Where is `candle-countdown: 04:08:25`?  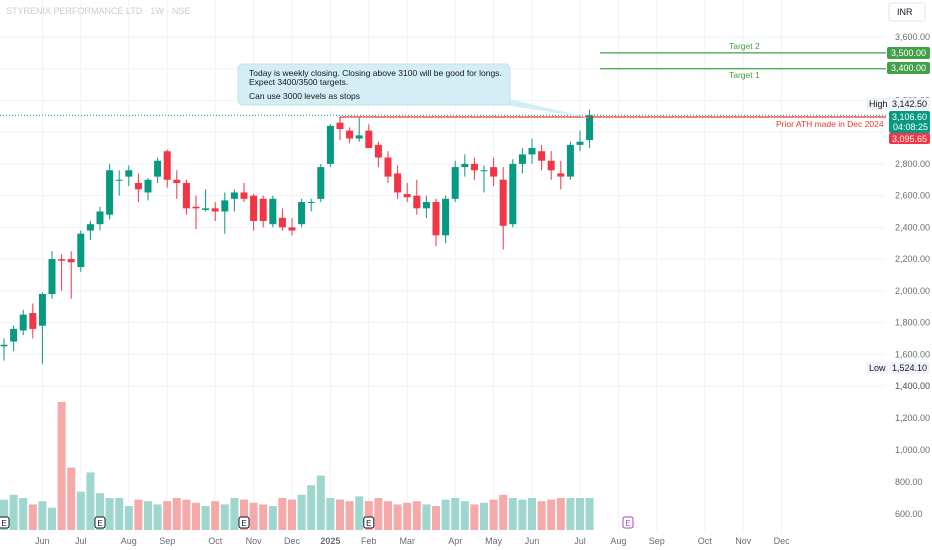 candle-countdown: 04:08:25 is located at coordinates (910, 127).